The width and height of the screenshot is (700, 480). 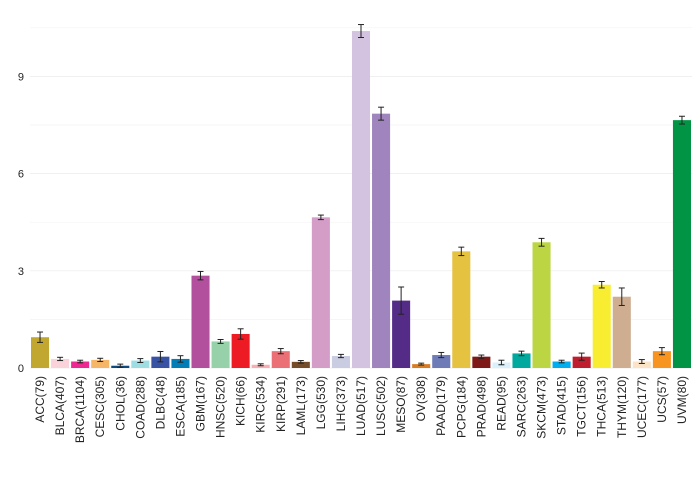 What do you see at coordinates (562, 405) in the screenshot?
I see `x-tick-label: STAD(415)` at bounding box center [562, 405].